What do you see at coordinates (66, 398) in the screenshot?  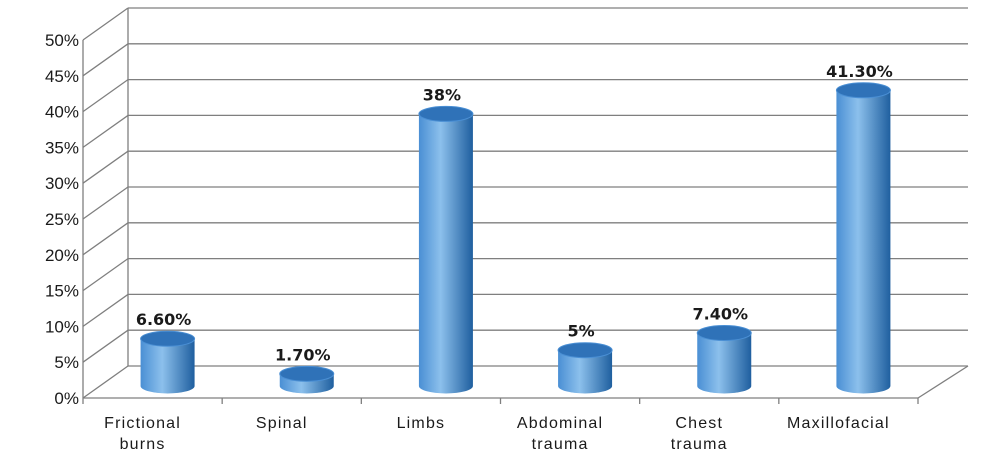 I see `y-tick-label: 0%` at bounding box center [66, 398].